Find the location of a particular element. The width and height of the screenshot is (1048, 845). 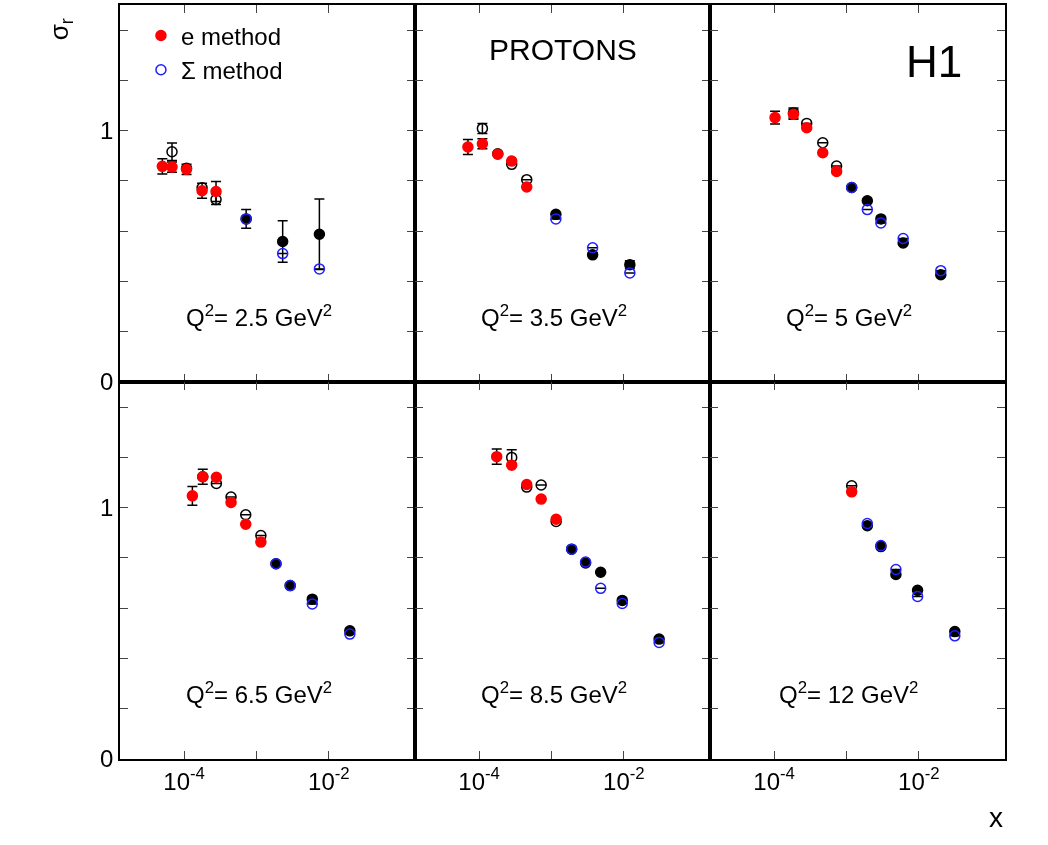

annotation: Q$^{2}$= 12 GeV$^{2}$ is located at coordinates (849, 693).